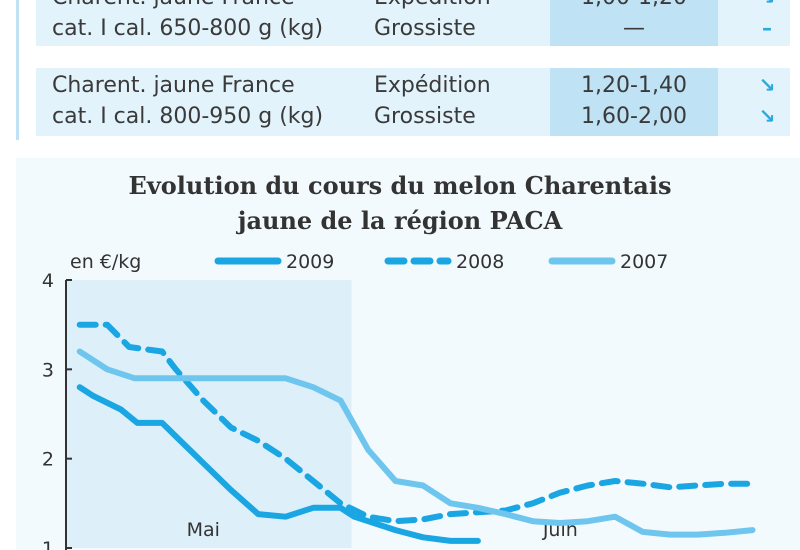 This screenshot has height=550, width=800. I want to click on y-axis-label: en €/kg, so click(105, 262).